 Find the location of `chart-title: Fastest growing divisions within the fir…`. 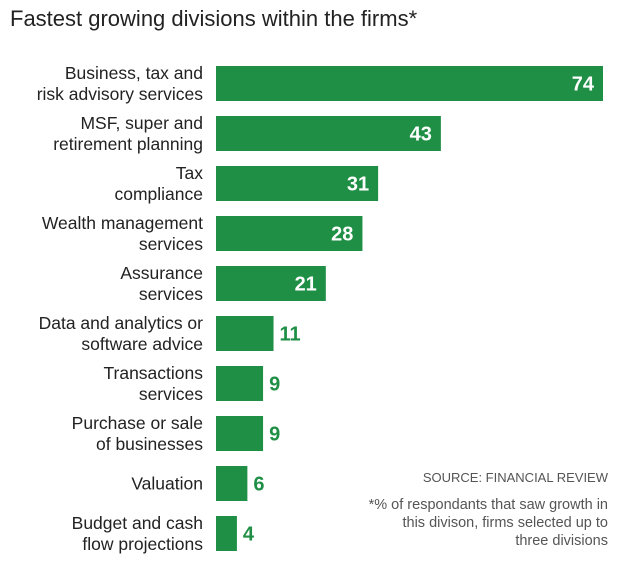

chart-title: Fastest growing divisions within the fir… is located at coordinates (214, 18).